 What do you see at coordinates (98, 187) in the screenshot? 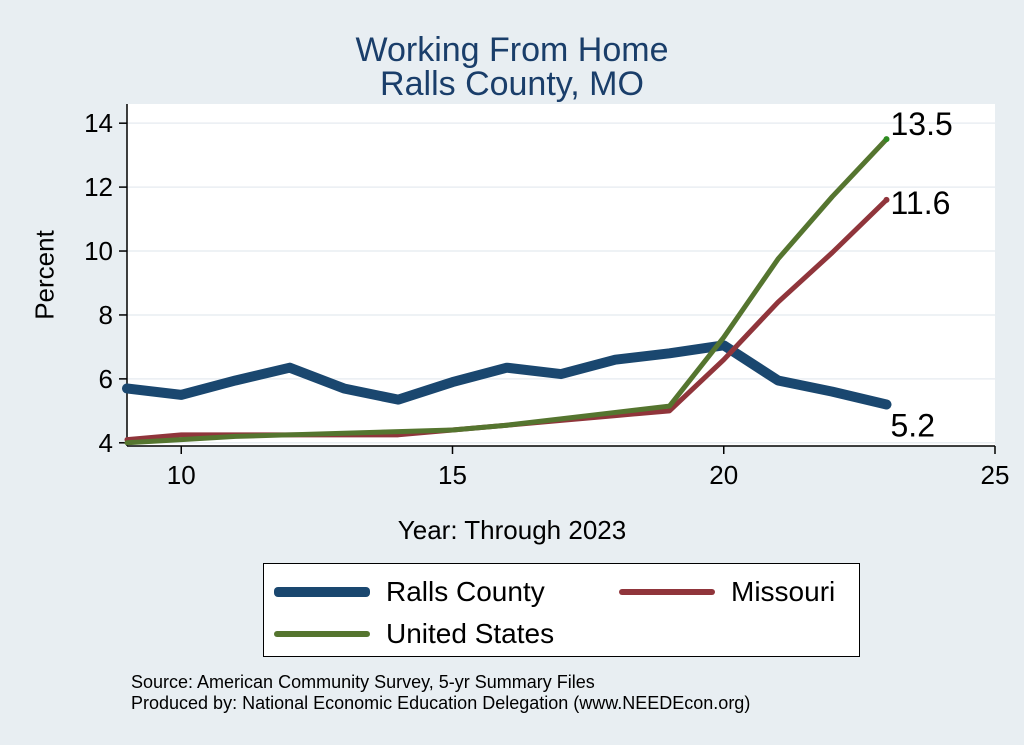
I see `y-tick-label: 12` at bounding box center [98, 187].